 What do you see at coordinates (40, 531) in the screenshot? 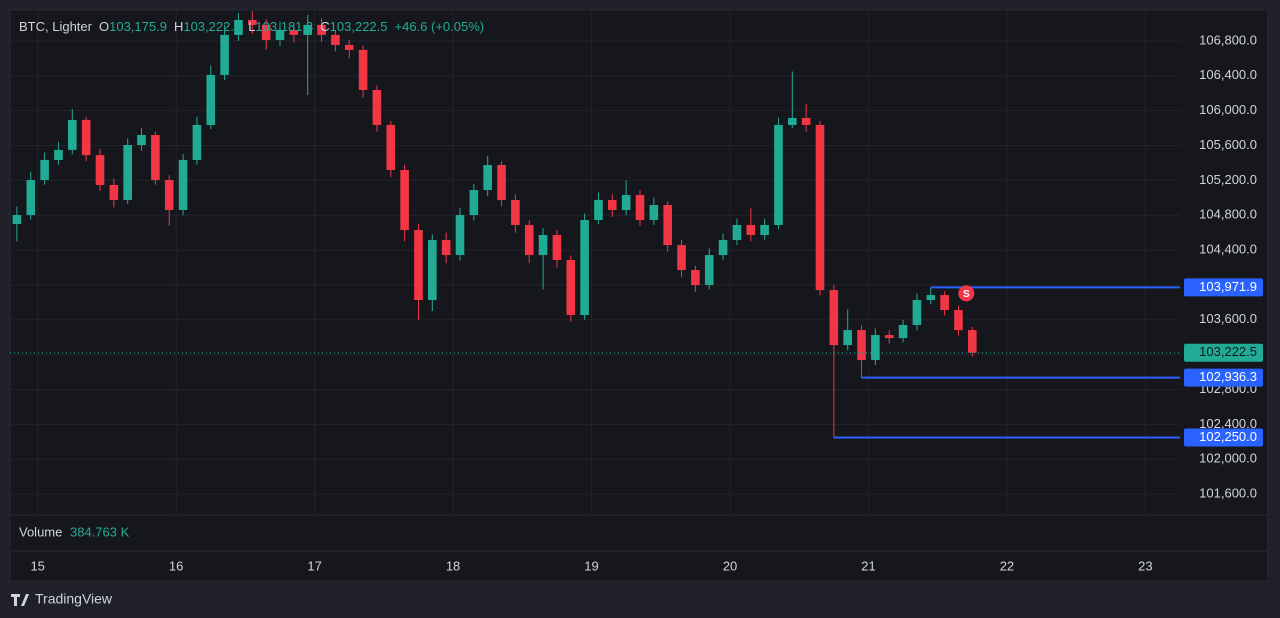
I see `volume-label: Volume` at bounding box center [40, 531].